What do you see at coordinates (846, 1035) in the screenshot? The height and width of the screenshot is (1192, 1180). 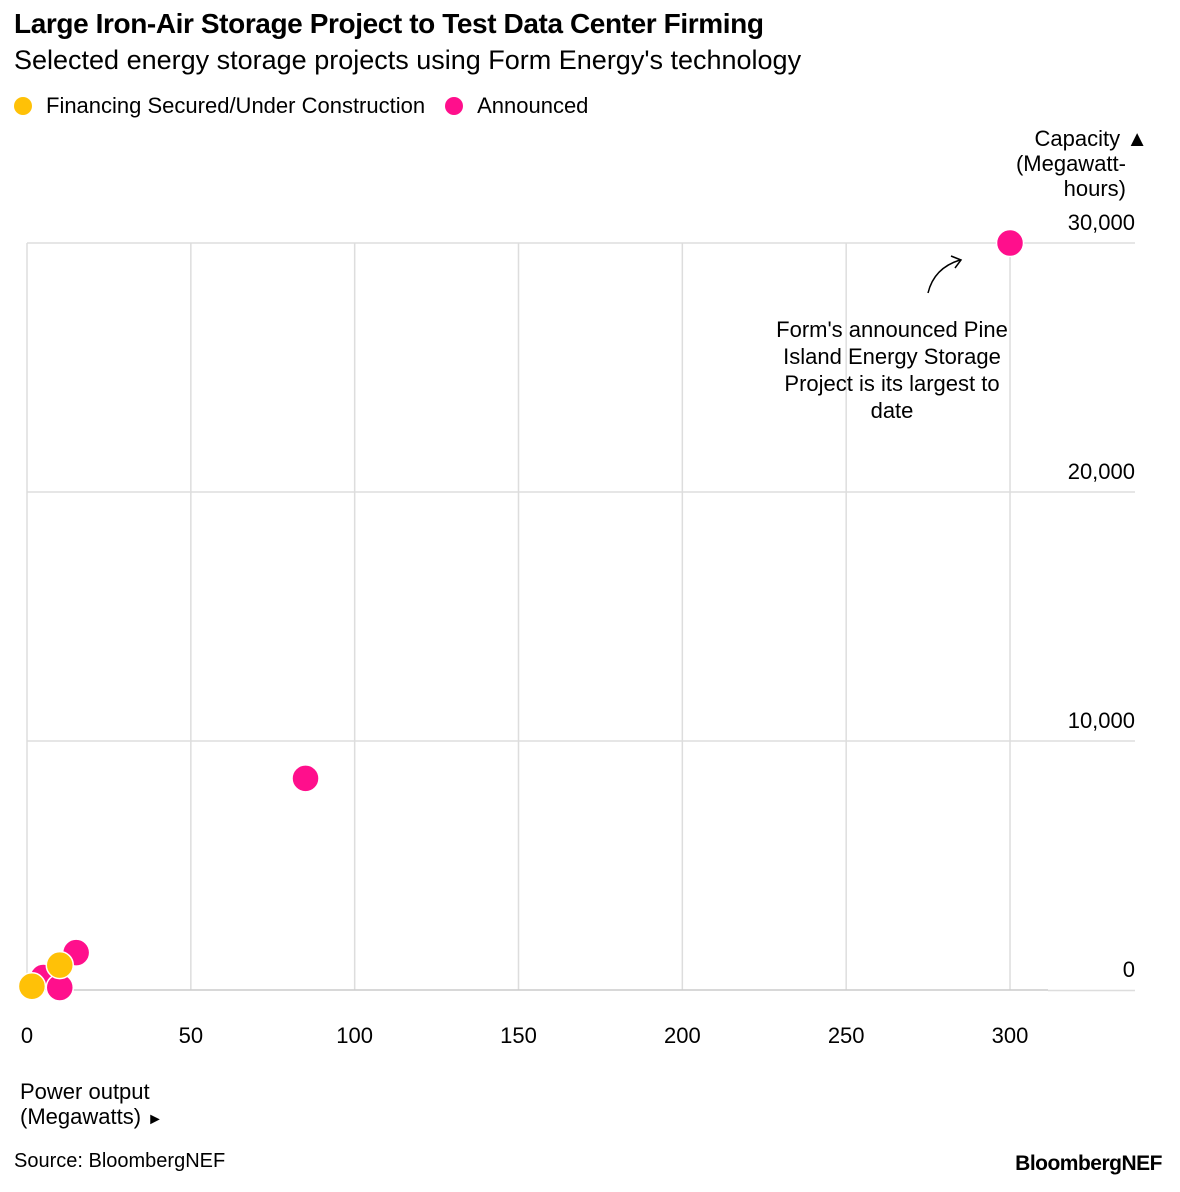 I see `x-tick-label: 250` at bounding box center [846, 1035].